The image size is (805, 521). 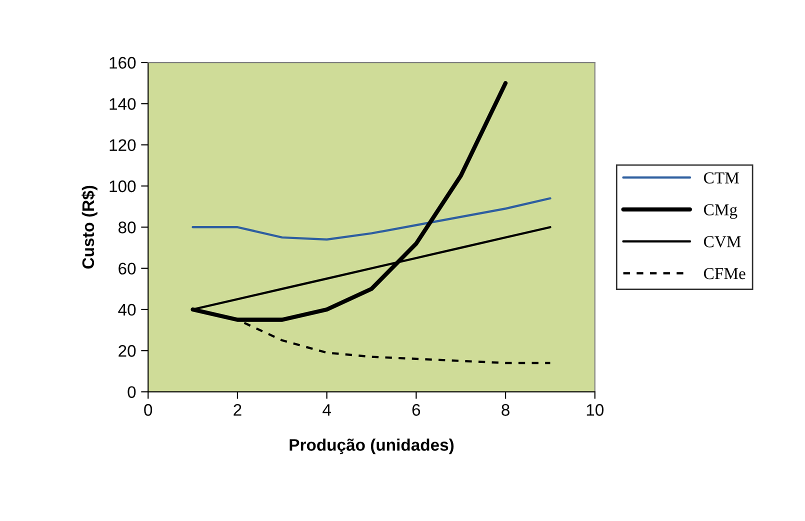 What do you see at coordinates (127, 268) in the screenshot?
I see `y-tick-label: 60` at bounding box center [127, 268].